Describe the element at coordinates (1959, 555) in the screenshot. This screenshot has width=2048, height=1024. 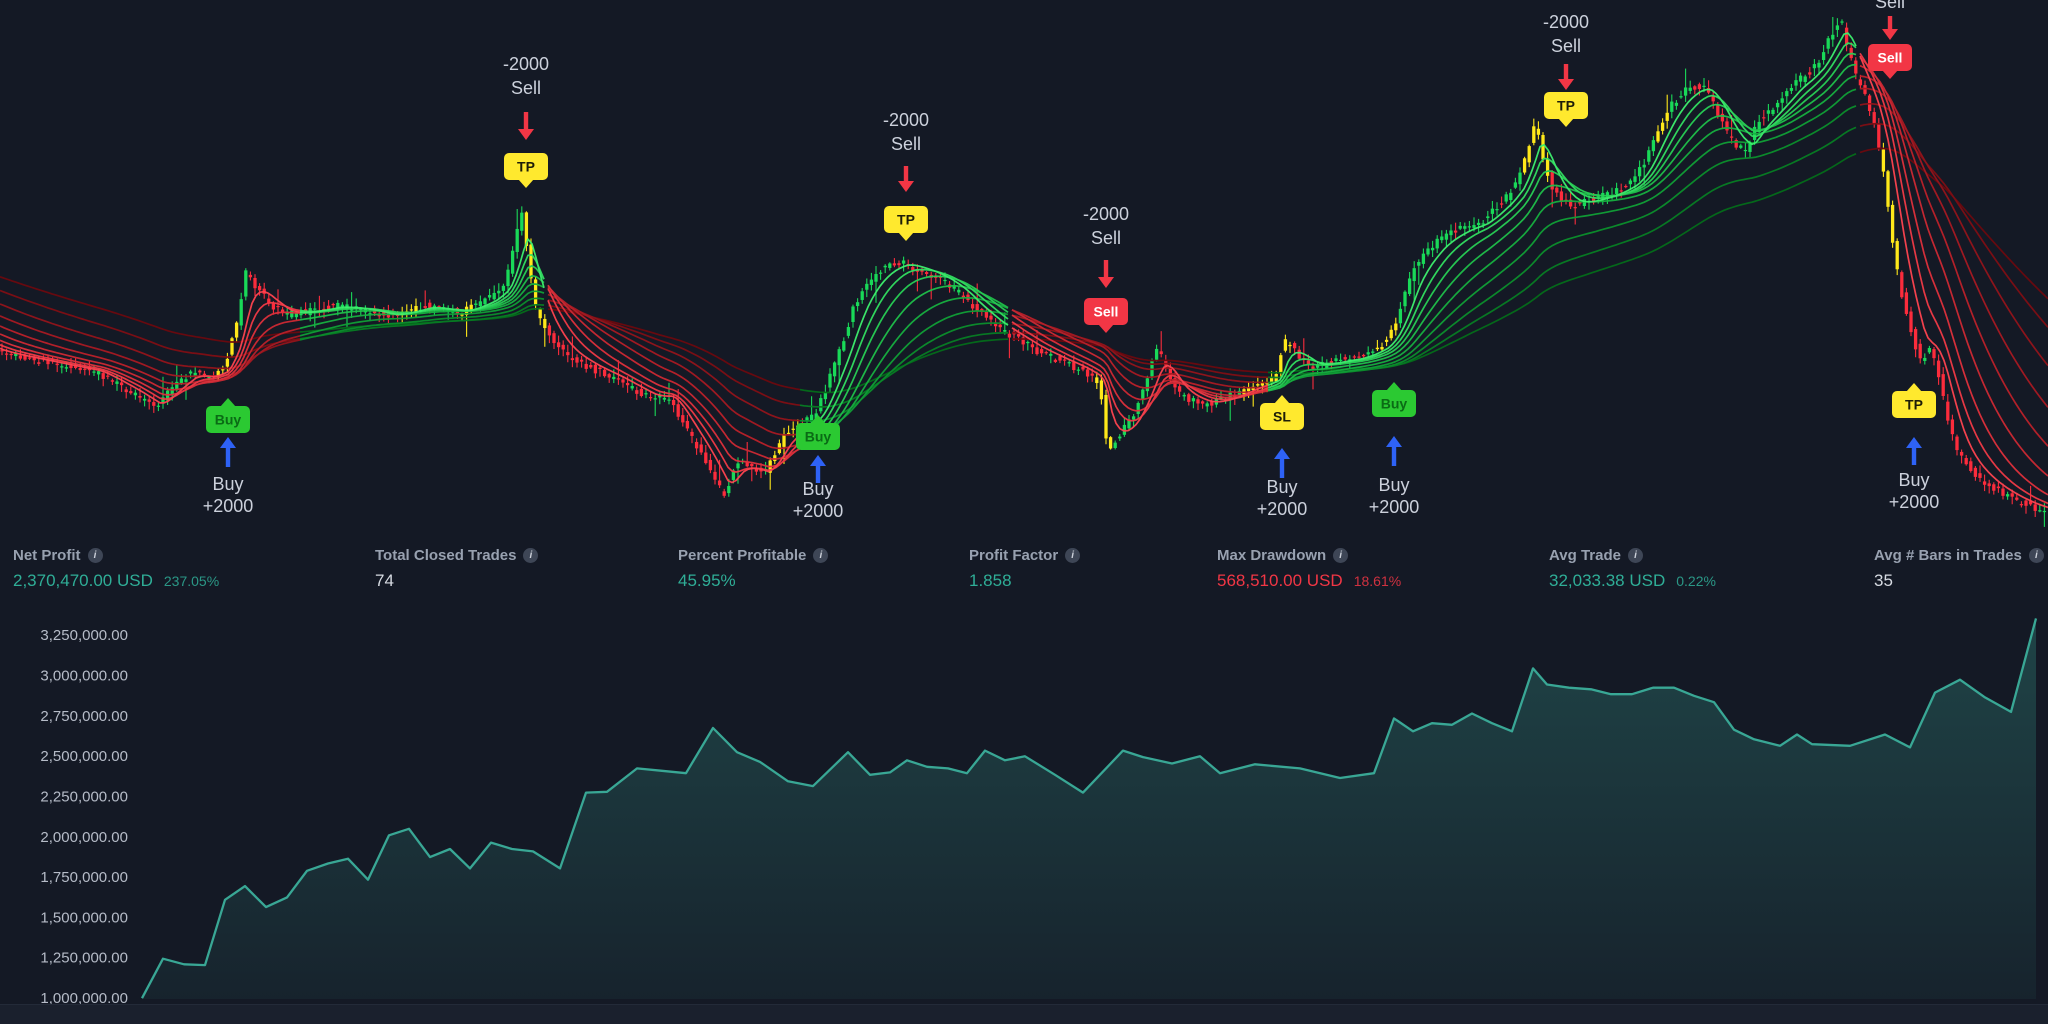
I see `stat-label: Avg # Bars in Trades i` at that location.